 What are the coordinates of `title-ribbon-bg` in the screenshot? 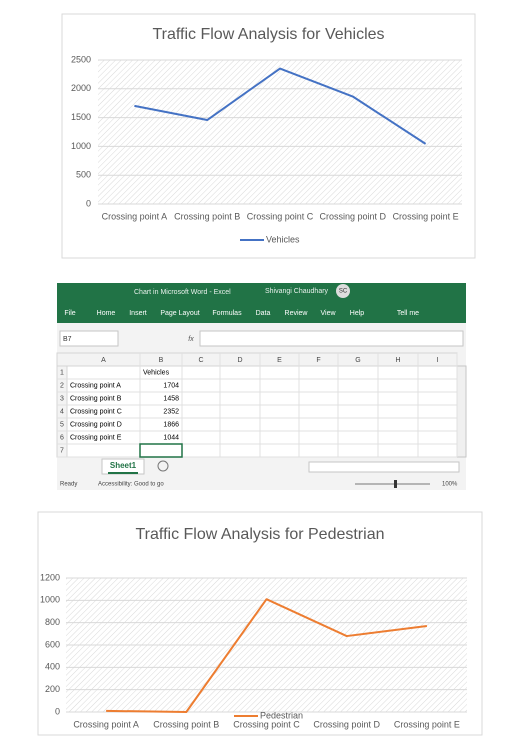 It's located at (261, 303).